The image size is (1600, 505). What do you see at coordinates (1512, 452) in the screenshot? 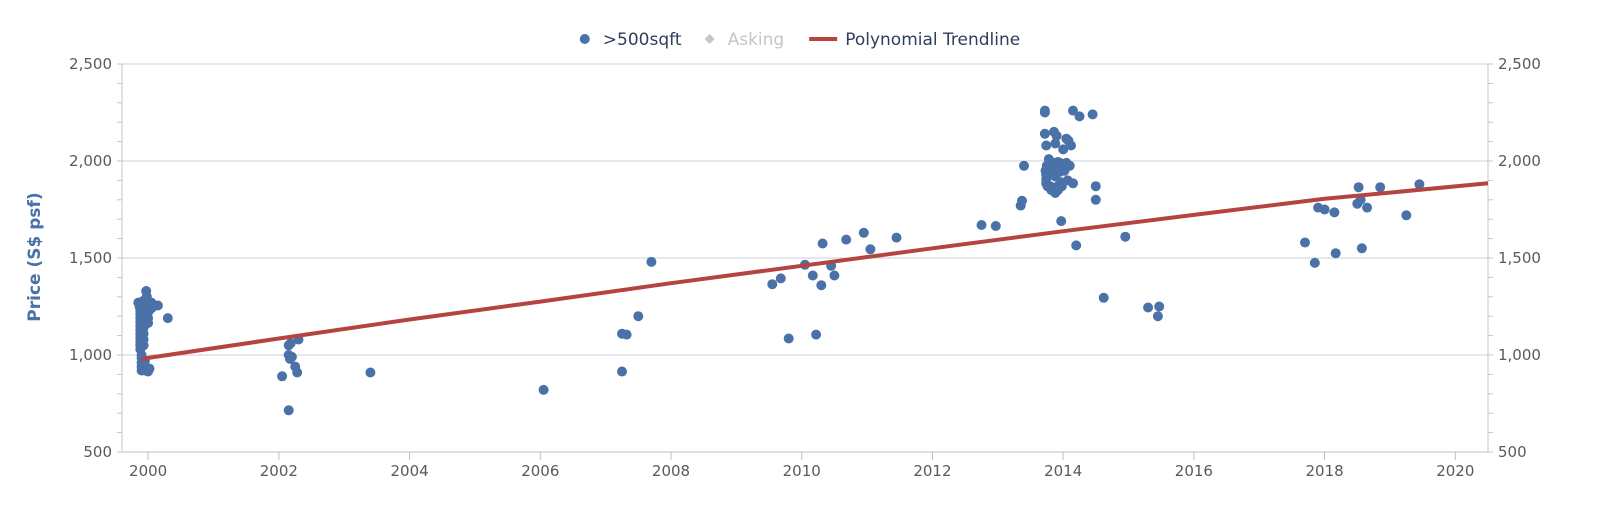
I see `y-tick-label-right: 500` at bounding box center [1512, 452].